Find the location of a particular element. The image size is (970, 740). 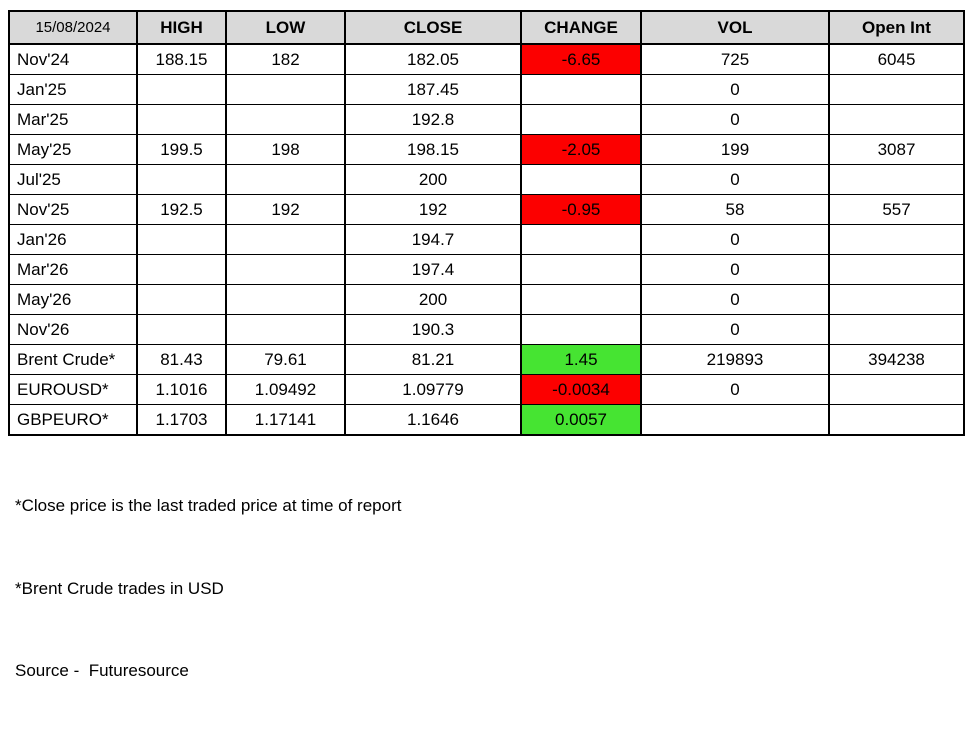

table-row: Jul'25 200 0 is located at coordinates (486, 179).